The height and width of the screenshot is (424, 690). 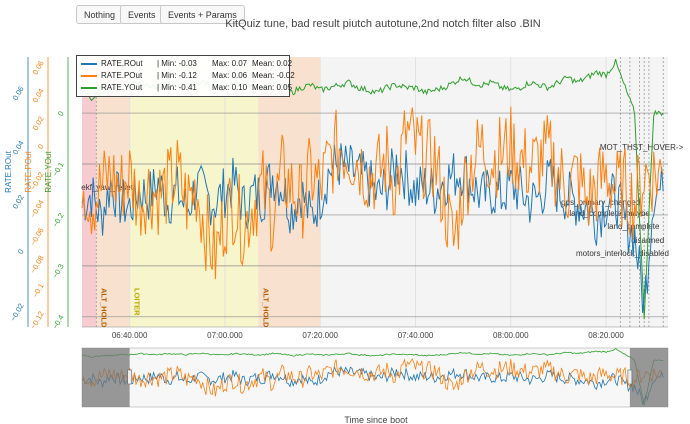 What do you see at coordinates (177, 87) in the screenshot?
I see `legend-min-yout: | Min: -0.41` at bounding box center [177, 87].